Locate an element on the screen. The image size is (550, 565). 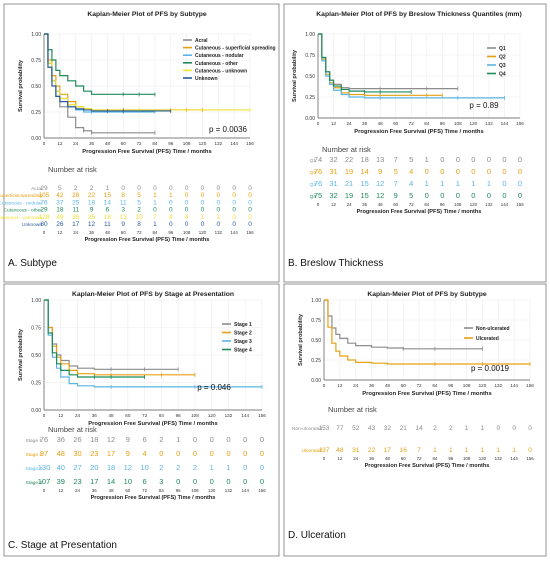
risk-value: 21 is located at coordinates (349, 183).